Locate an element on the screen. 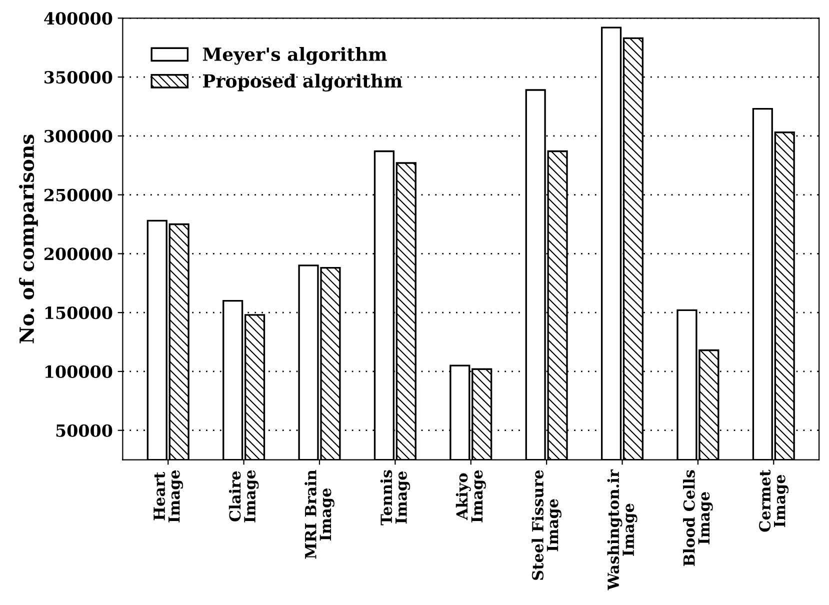 This screenshot has height=605, width=829. legend-label: Proposed algorithm is located at coordinates (302, 83).